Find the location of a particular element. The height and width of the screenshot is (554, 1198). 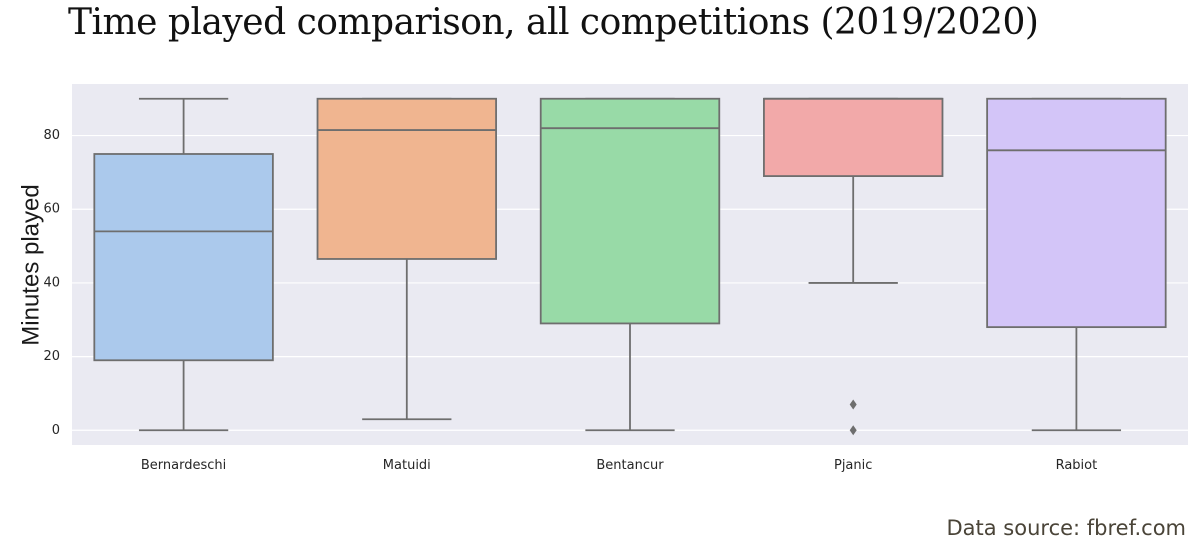

y-tick-label: 80 is located at coordinates (51, 135).